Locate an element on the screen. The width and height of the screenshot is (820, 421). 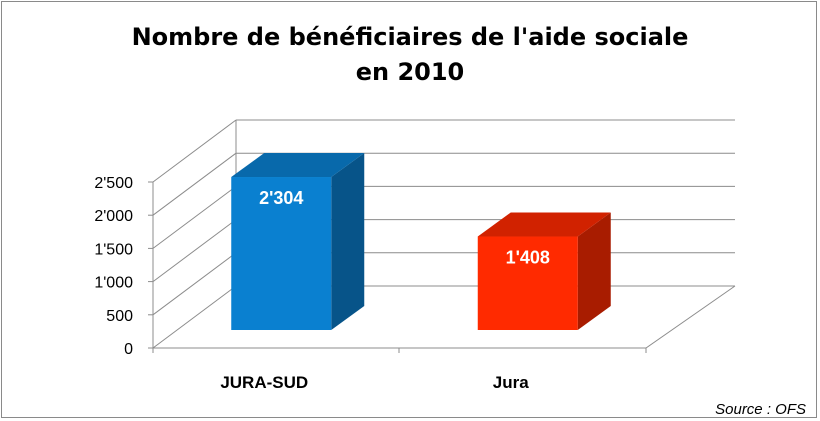
y-tick-label: 0 is located at coordinates (128, 349).